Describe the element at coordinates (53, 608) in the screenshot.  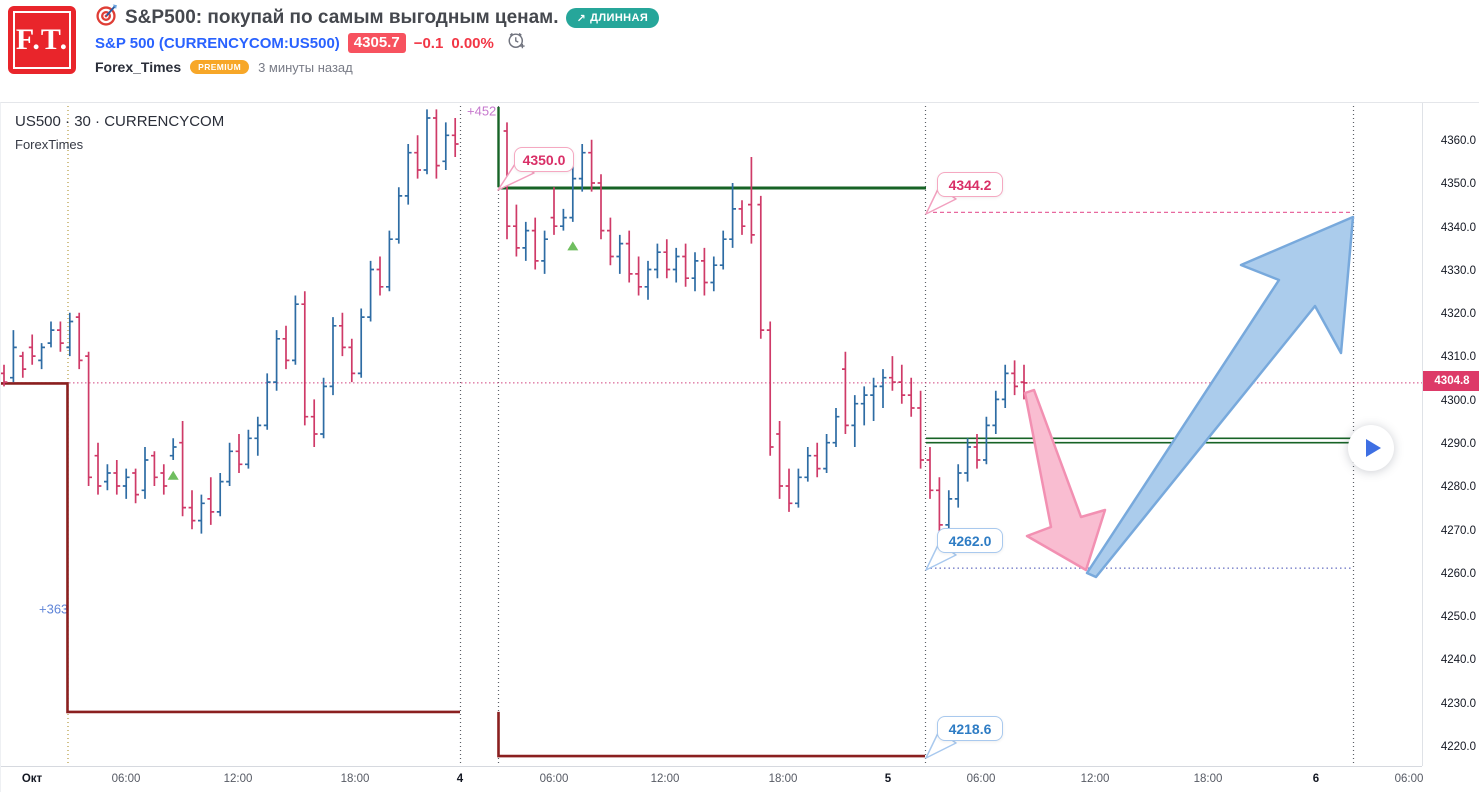
I see `svg-text: +363` at that location.